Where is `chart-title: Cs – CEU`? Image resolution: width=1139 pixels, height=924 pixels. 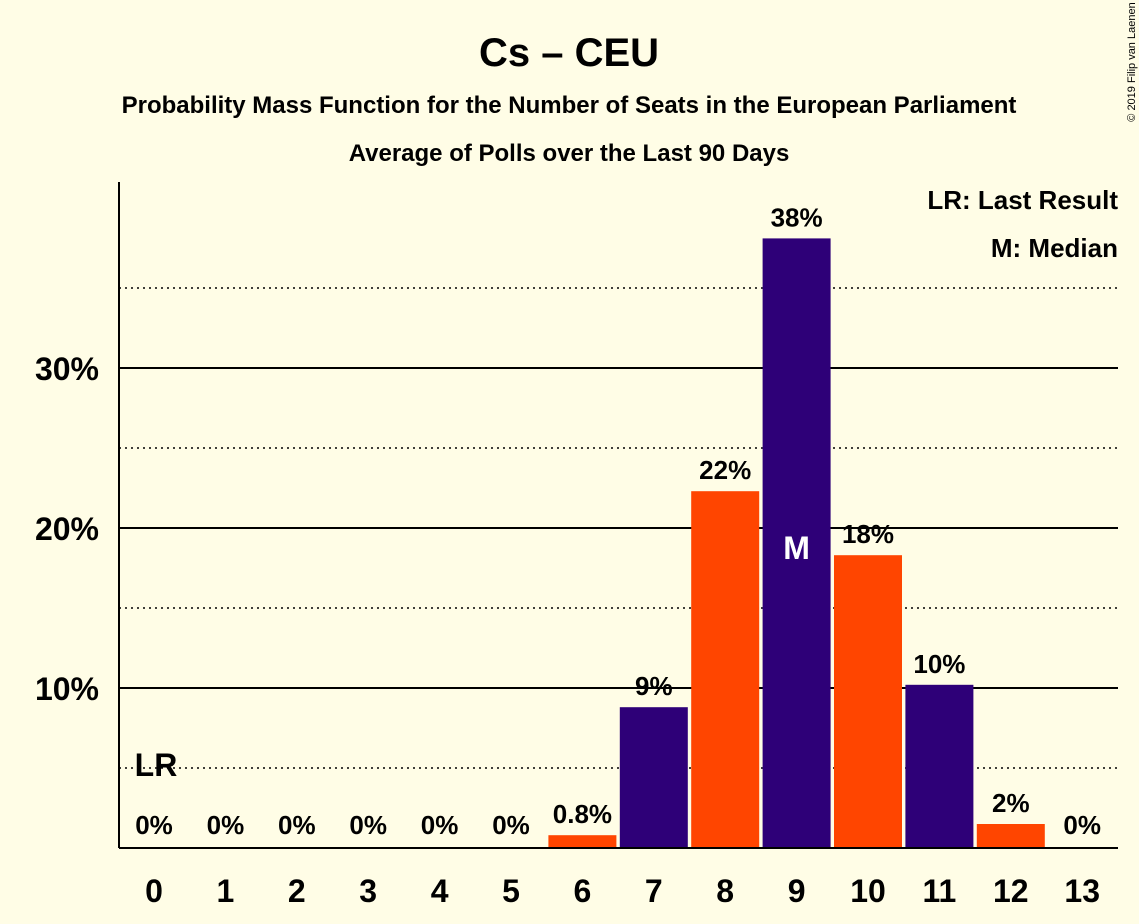 chart-title: Cs – CEU is located at coordinates (569, 53).